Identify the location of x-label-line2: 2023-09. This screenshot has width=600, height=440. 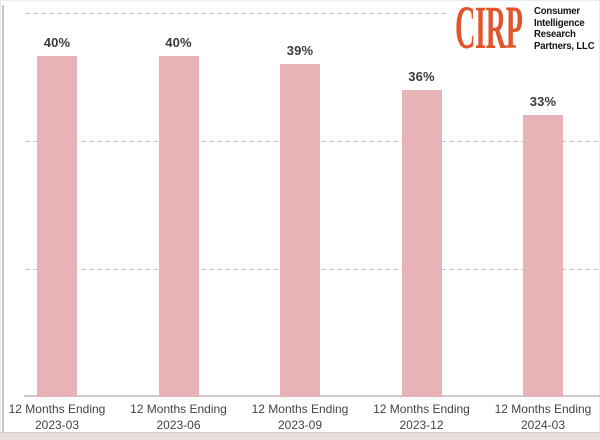
(300, 425).